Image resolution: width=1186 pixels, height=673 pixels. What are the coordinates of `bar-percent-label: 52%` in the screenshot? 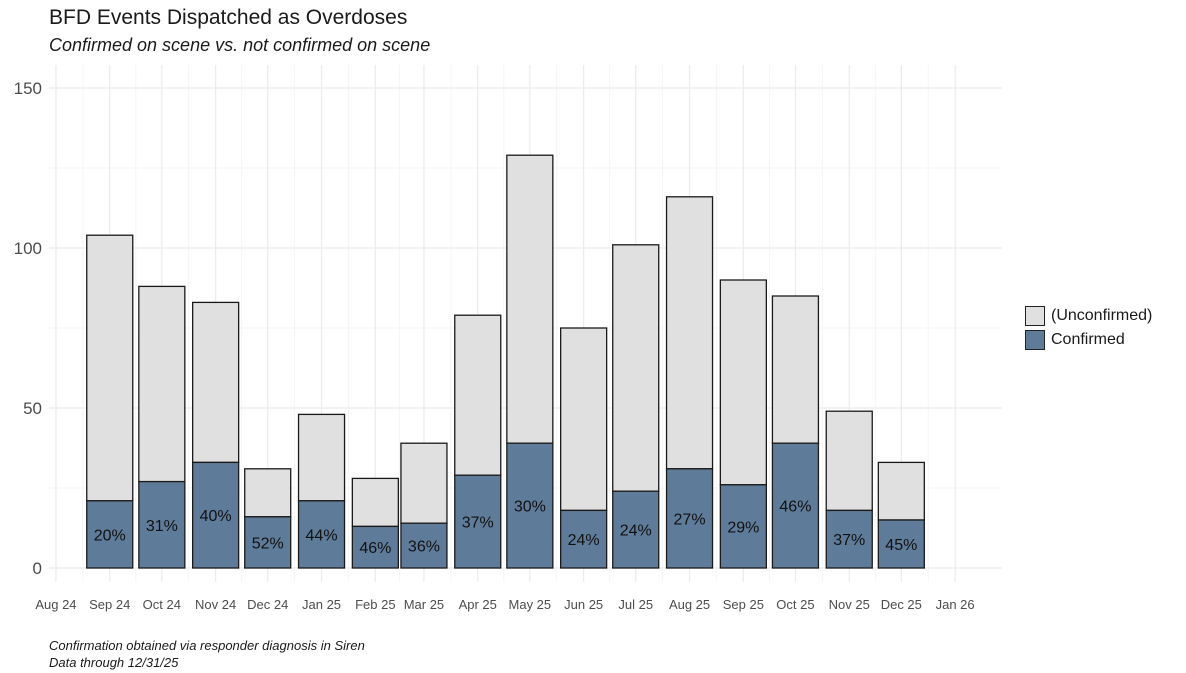 It's located at (268, 543).